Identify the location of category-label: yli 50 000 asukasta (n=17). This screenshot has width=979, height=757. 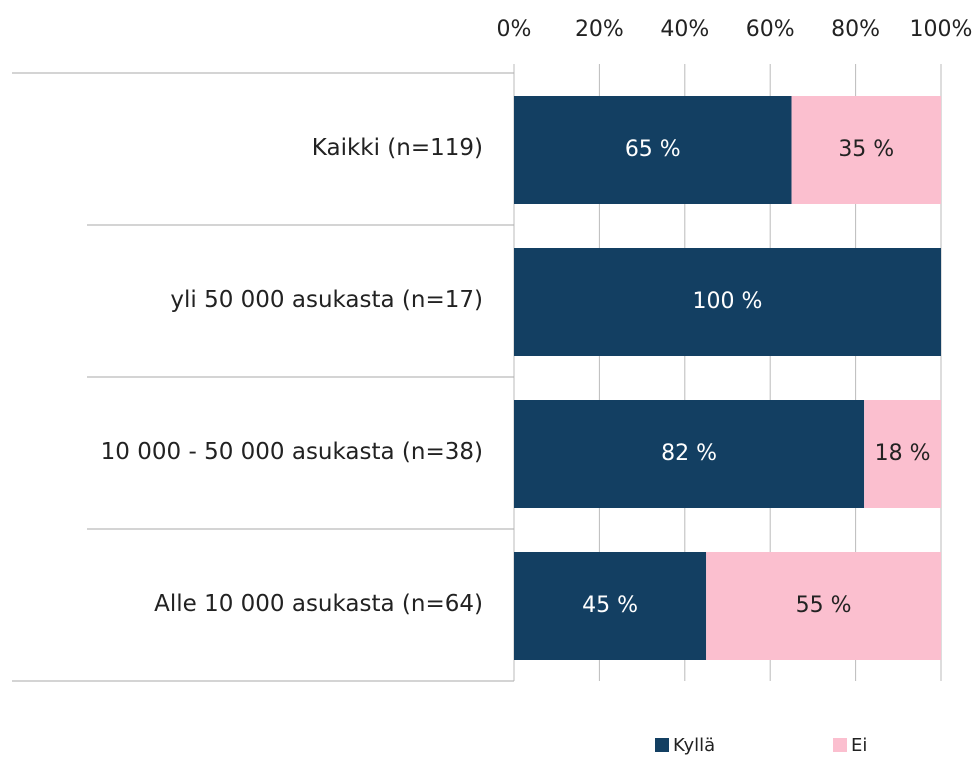
(326, 300).